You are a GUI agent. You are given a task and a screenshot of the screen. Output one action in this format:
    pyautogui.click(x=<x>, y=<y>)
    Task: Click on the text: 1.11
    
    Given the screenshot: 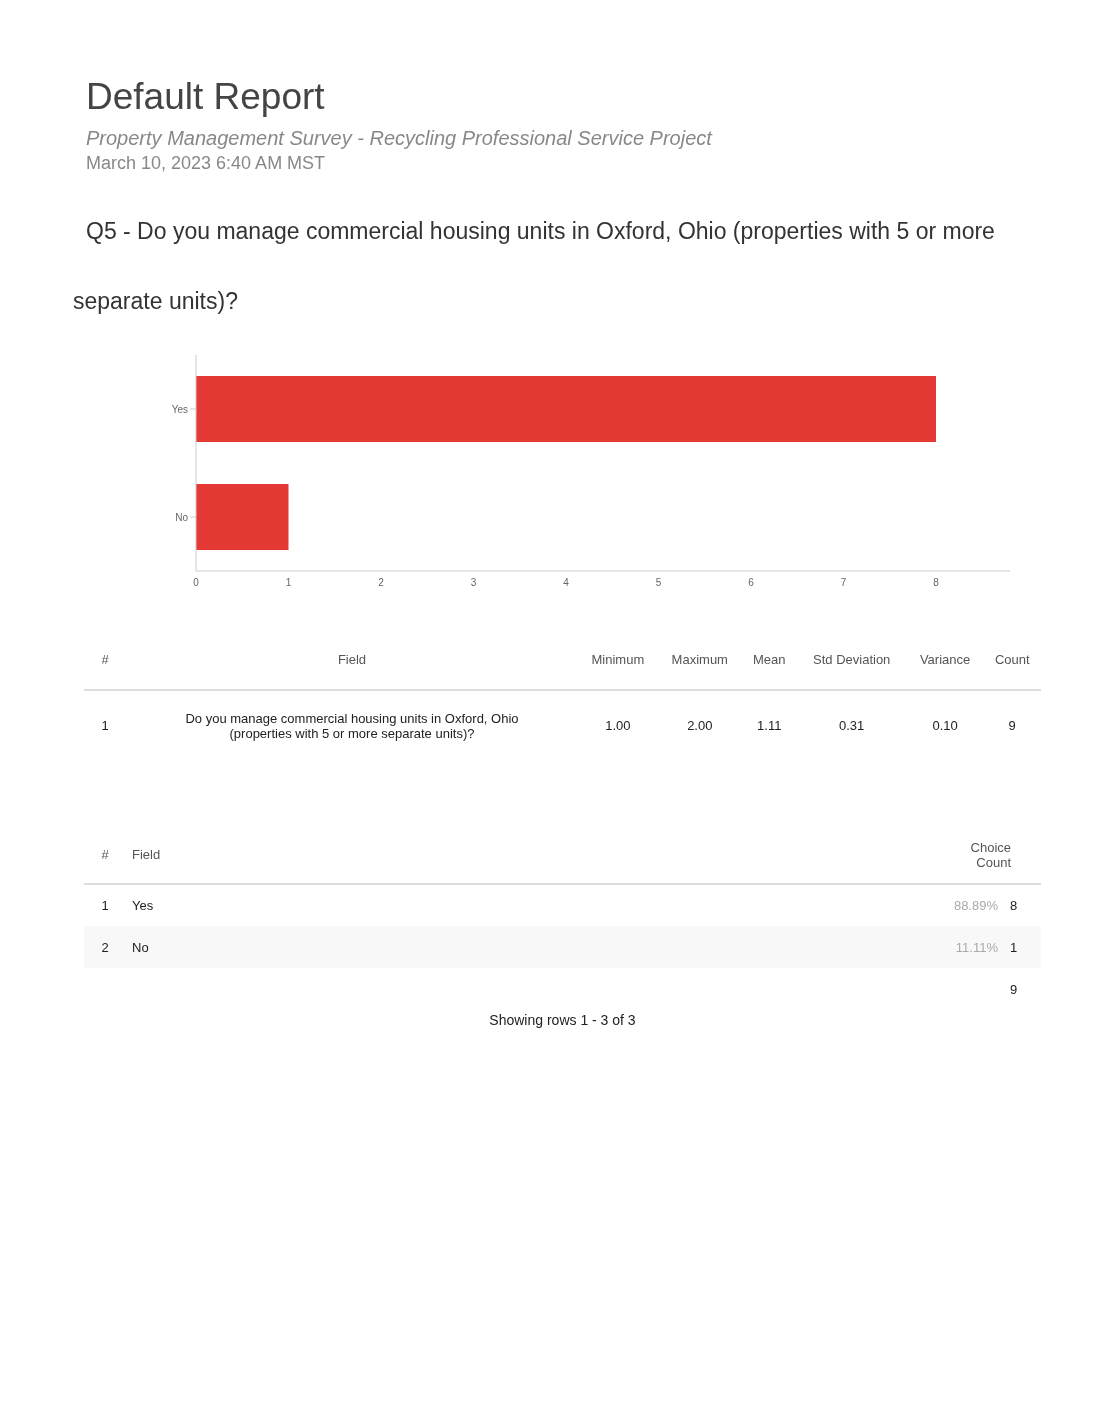 What is the action you would take?
    pyautogui.click(x=769, y=726)
    